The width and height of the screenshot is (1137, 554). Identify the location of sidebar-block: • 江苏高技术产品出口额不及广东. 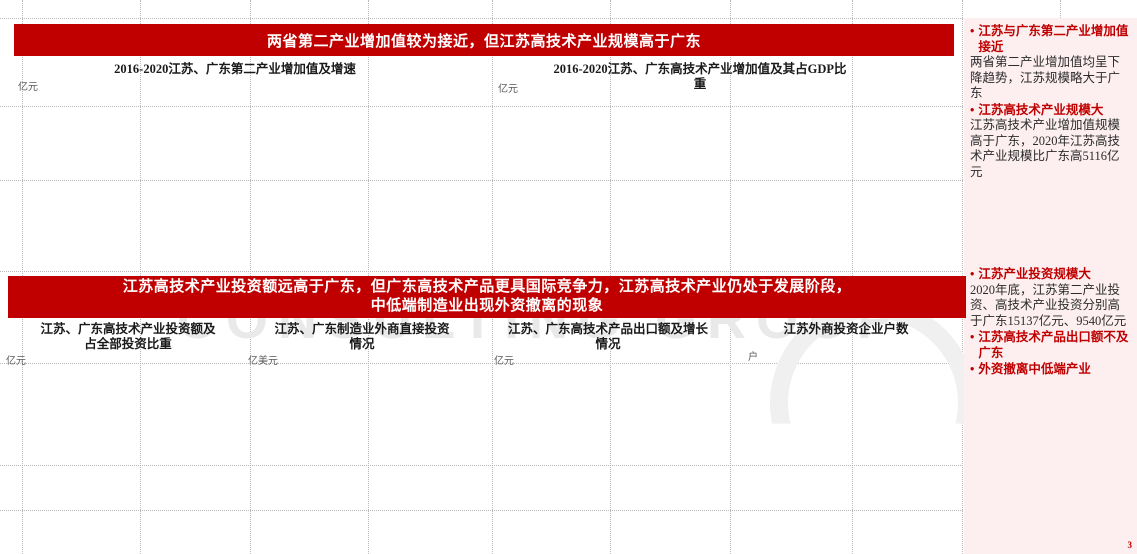
(1050, 345).